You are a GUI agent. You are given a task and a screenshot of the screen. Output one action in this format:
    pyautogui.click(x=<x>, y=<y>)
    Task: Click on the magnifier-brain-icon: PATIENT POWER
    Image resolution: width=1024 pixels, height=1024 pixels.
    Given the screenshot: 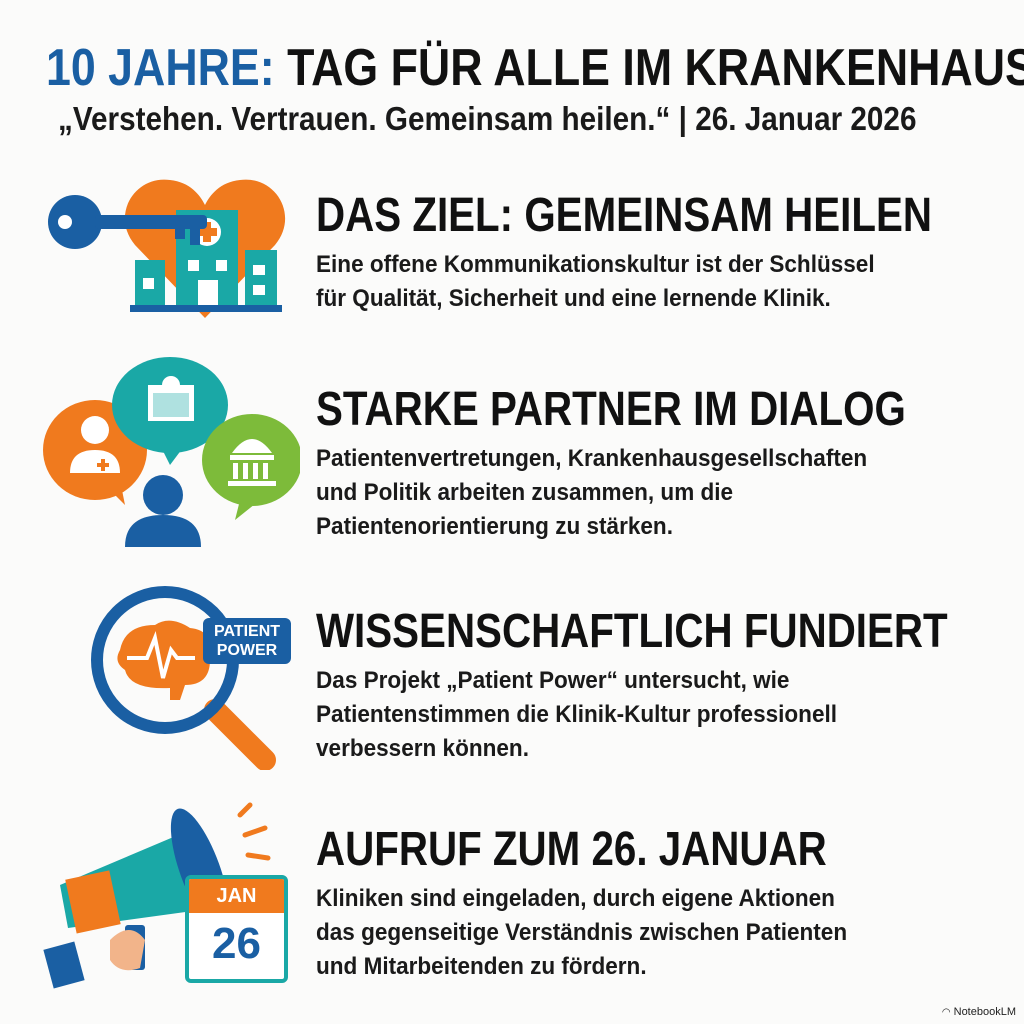 What is the action you would take?
    pyautogui.click(x=190, y=675)
    